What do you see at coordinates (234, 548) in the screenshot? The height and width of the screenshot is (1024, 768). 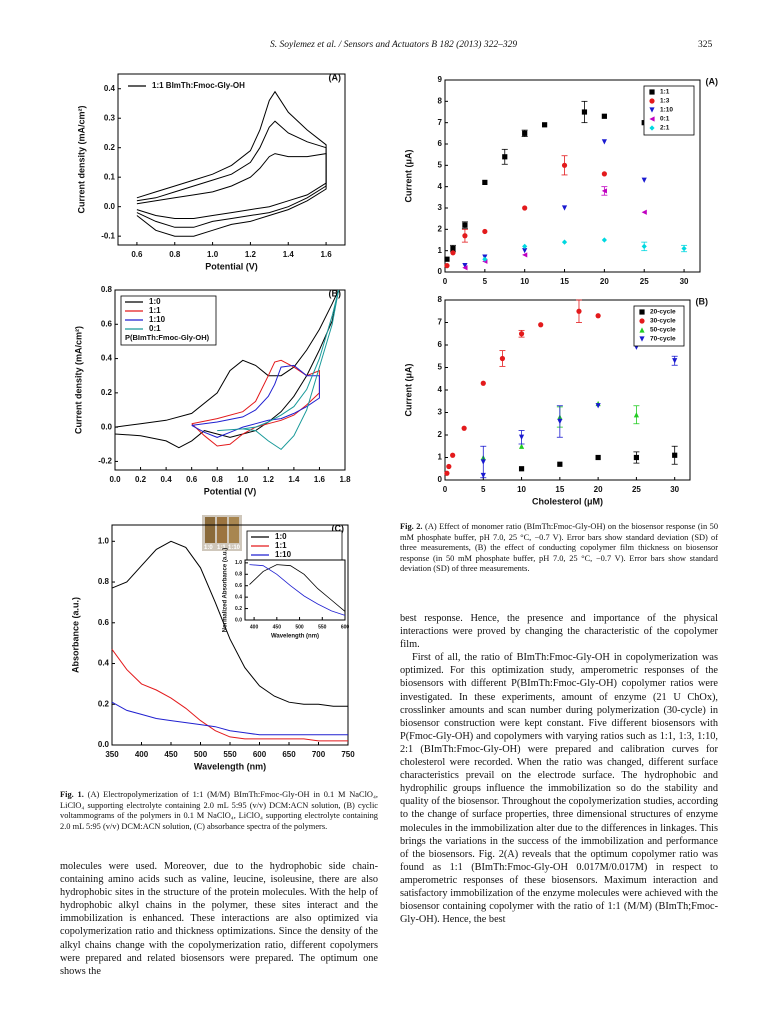 I see `photo-label: 1:10` at bounding box center [234, 548].